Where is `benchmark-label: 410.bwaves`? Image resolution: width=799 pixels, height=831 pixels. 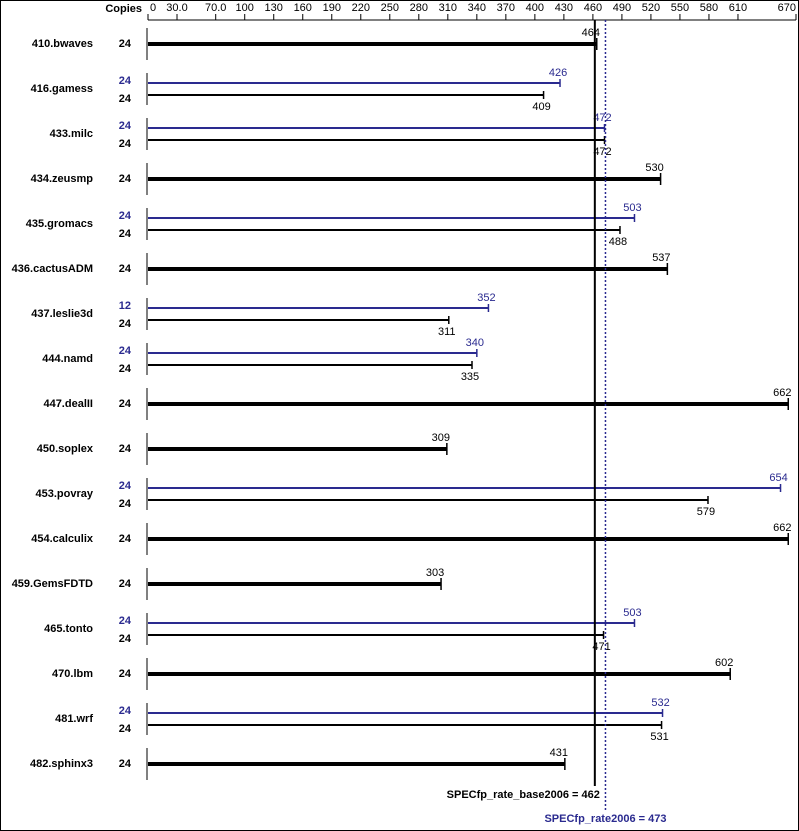 benchmark-label: 410.bwaves is located at coordinates (62, 44).